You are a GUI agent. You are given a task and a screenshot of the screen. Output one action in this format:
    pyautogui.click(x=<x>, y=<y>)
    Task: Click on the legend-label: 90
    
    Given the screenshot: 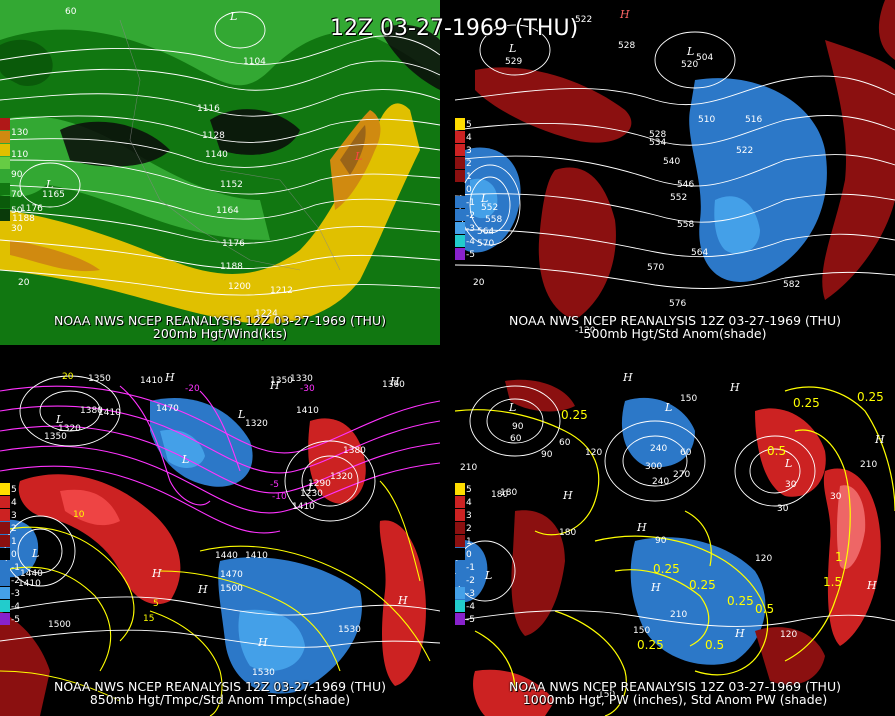 What is the action you would take?
    pyautogui.click(x=17, y=175)
    